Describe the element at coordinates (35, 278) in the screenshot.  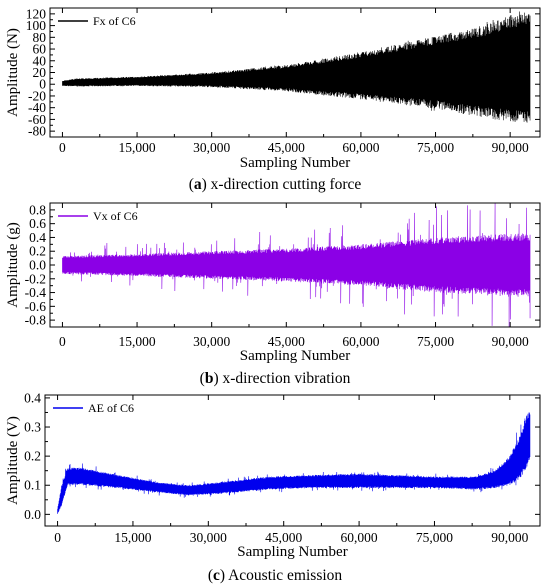
I see `y-tick-label: -0.2` at that location.